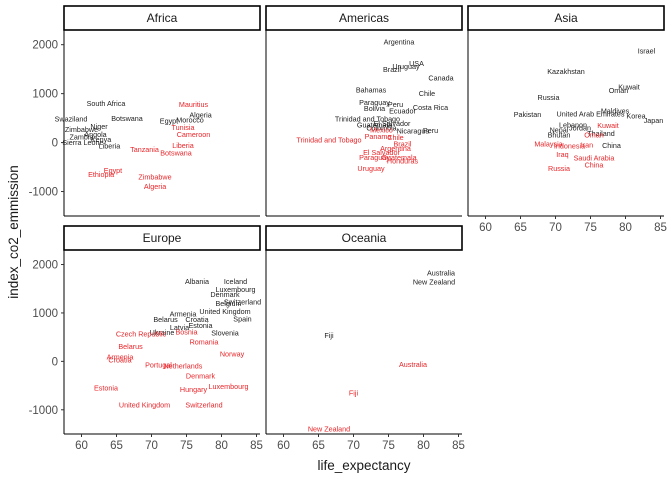  Describe the element at coordinates (183, 145) in the screenshot. I see `point-label: Liberia` at that location.